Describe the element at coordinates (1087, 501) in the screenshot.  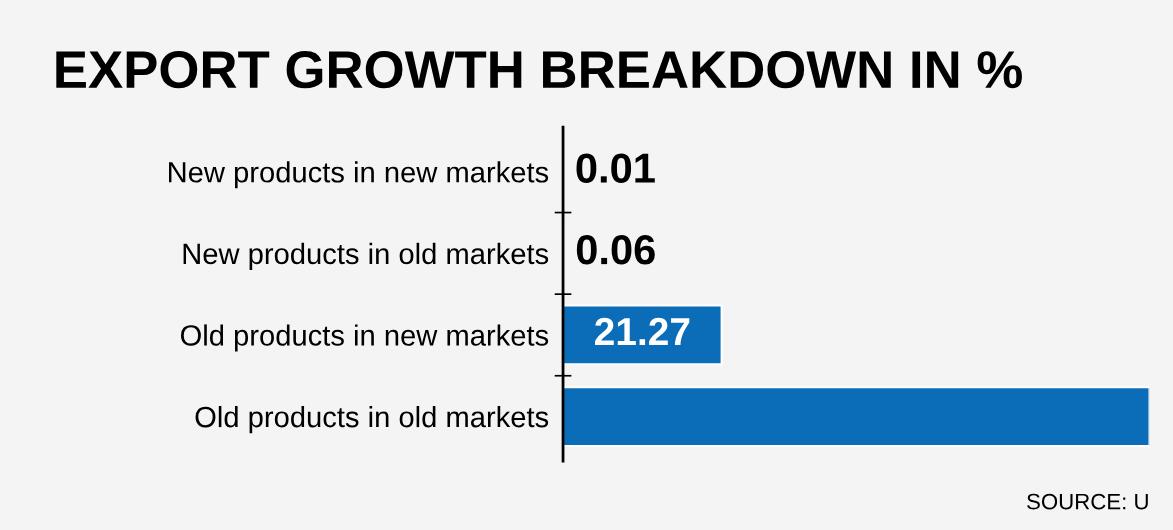
I see `source-note: SOURCE: U` at that location.